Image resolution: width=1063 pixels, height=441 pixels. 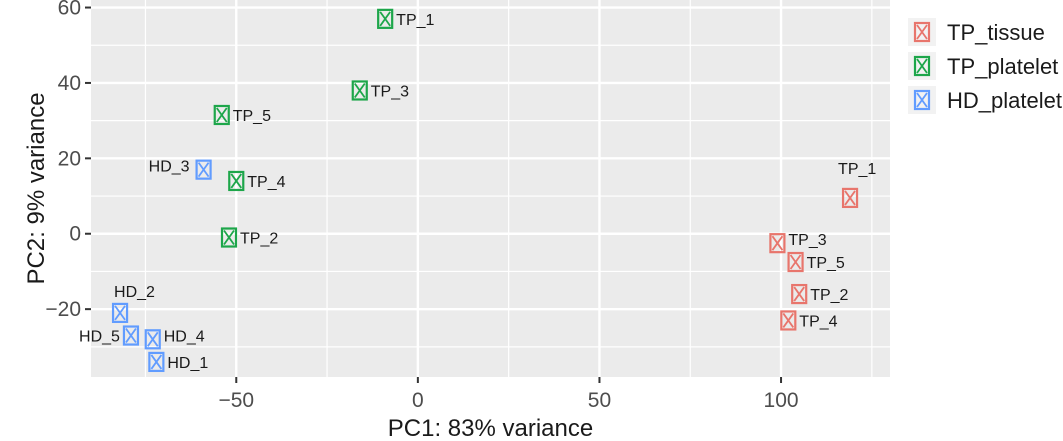 I want to click on point-label: HD_2, so click(x=134, y=292).